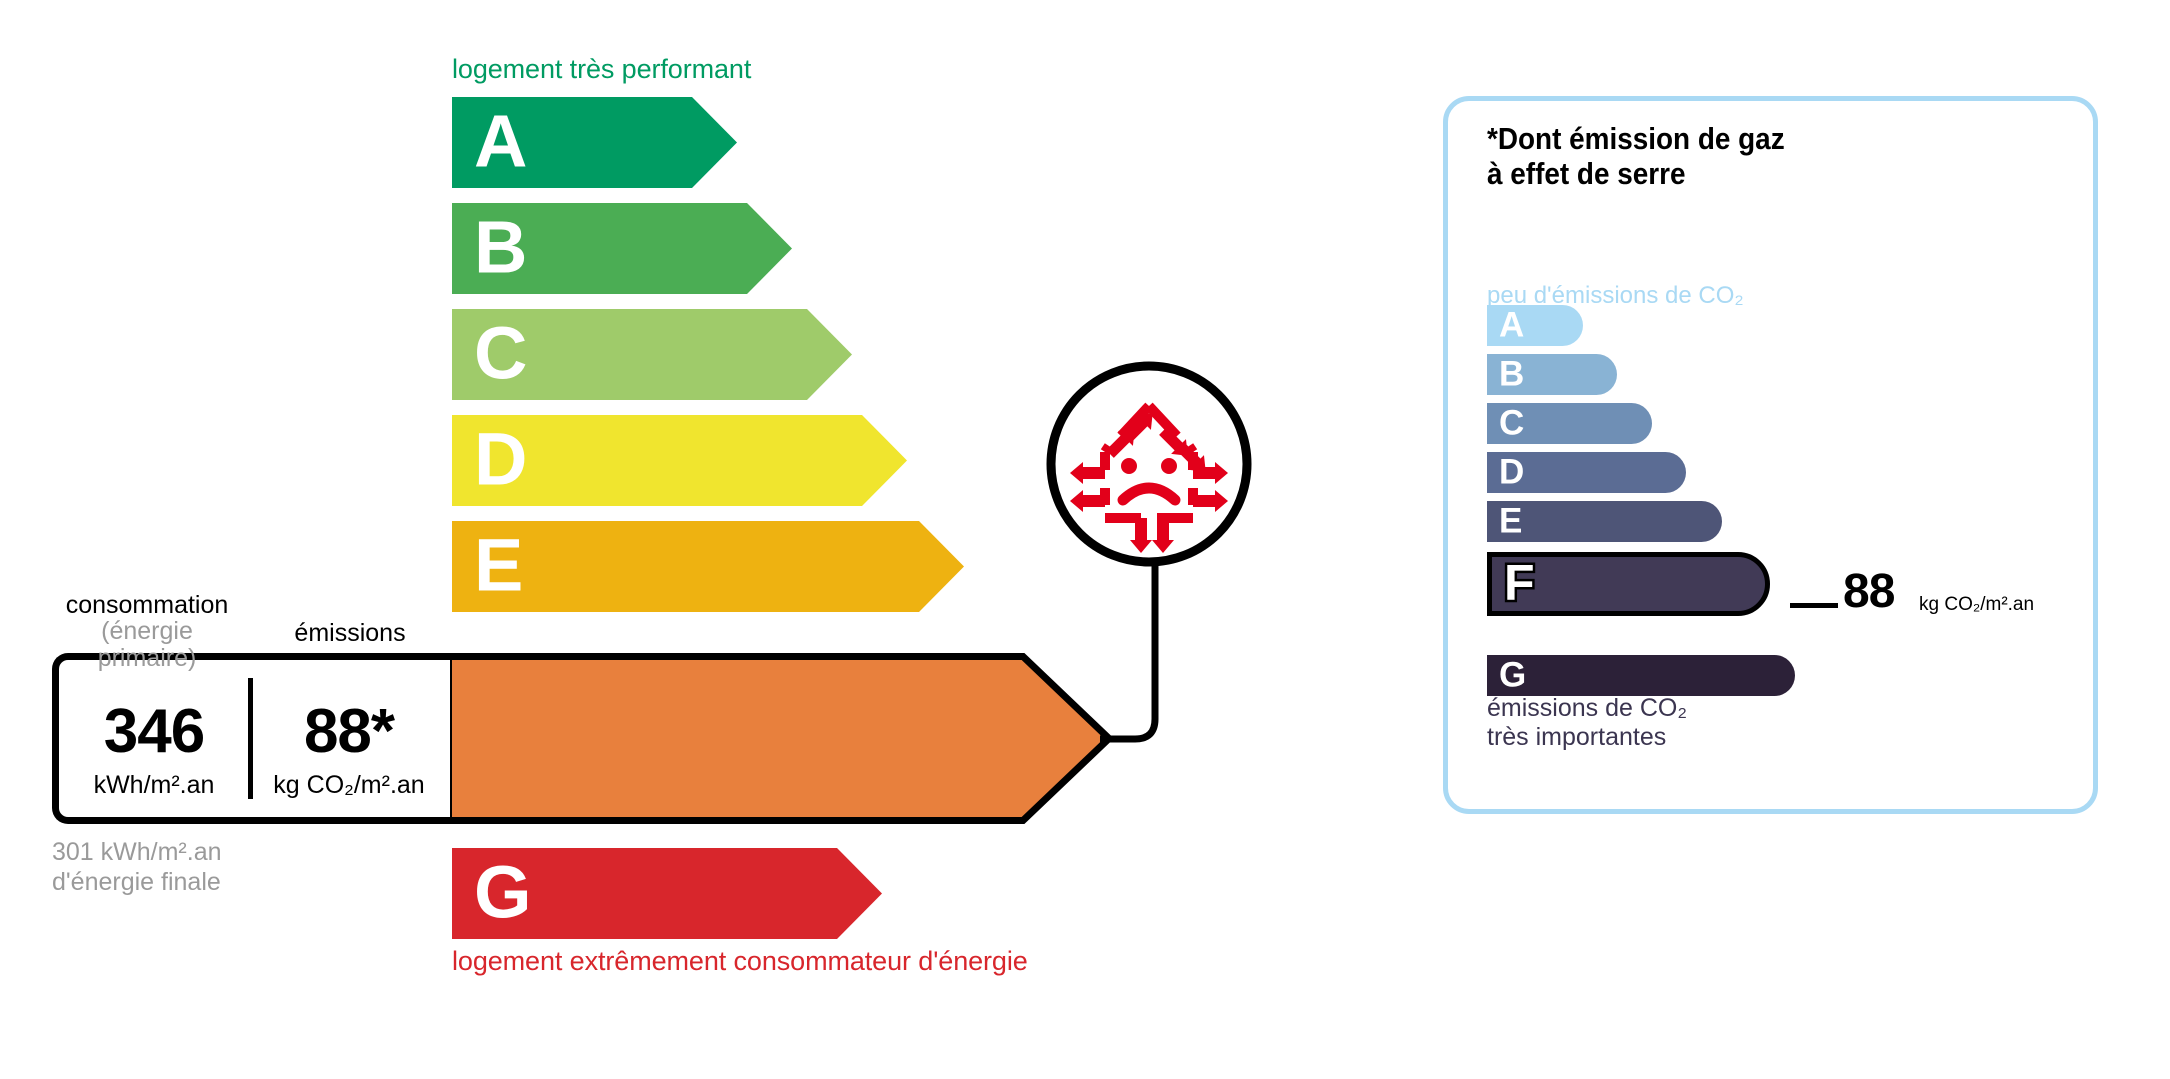  I want to click on energy-band-f: F, so click(778, 737).